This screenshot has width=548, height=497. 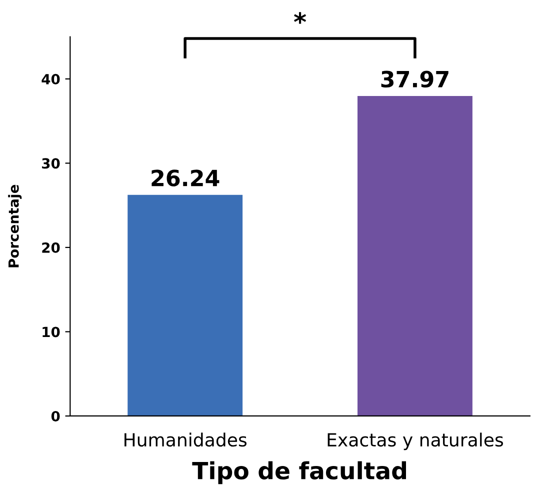 I want to click on data-label: 37.97, so click(x=414, y=79).